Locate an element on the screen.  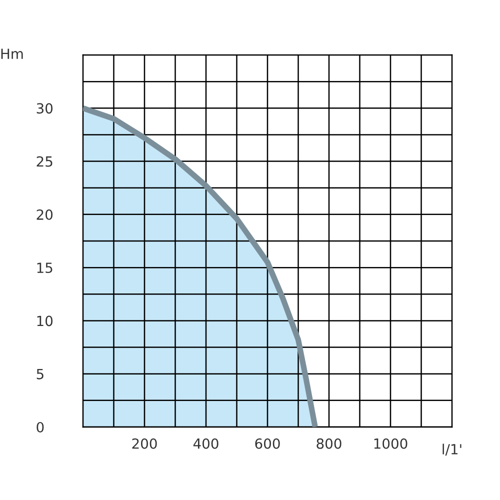
y-tick-label: 30 is located at coordinates (44, 108).